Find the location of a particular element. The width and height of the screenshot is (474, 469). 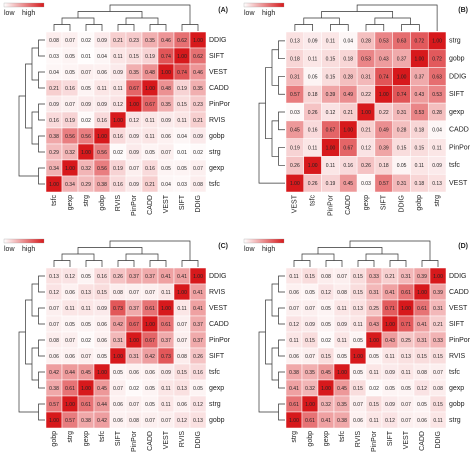

column-label: gobp is located at coordinates (54, 439).